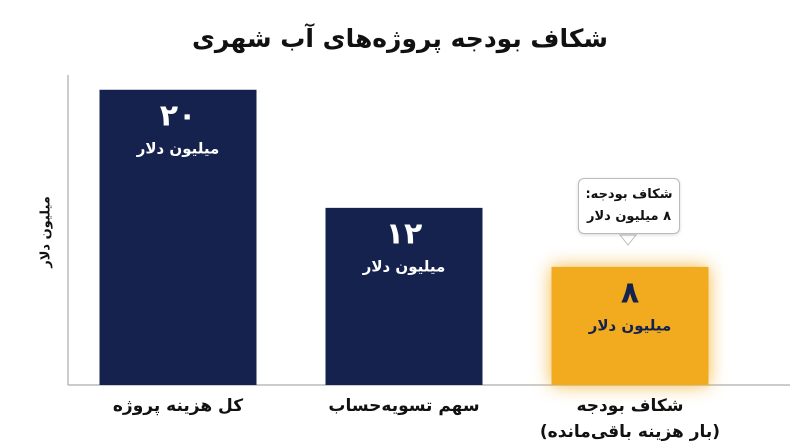 The image size is (800, 447). Describe the element at coordinates (404, 406) in the screenshot. I see `x-tick-label: سهم تسویه‌حساب` at that location.